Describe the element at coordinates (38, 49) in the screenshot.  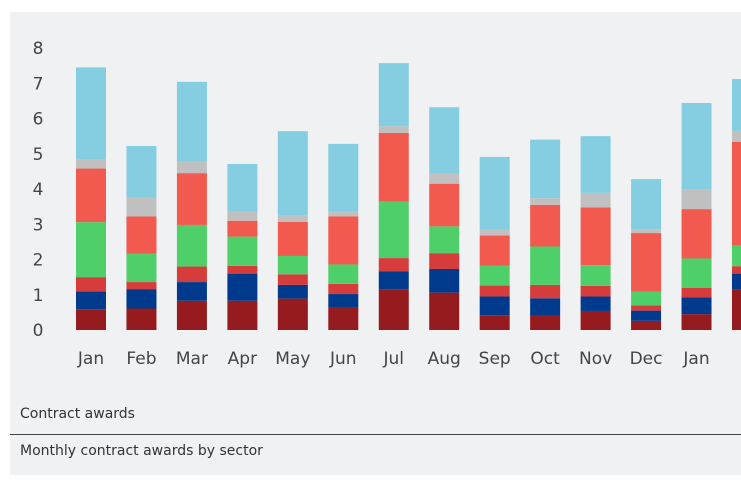
I see `y-tick-label: 8` at that location.